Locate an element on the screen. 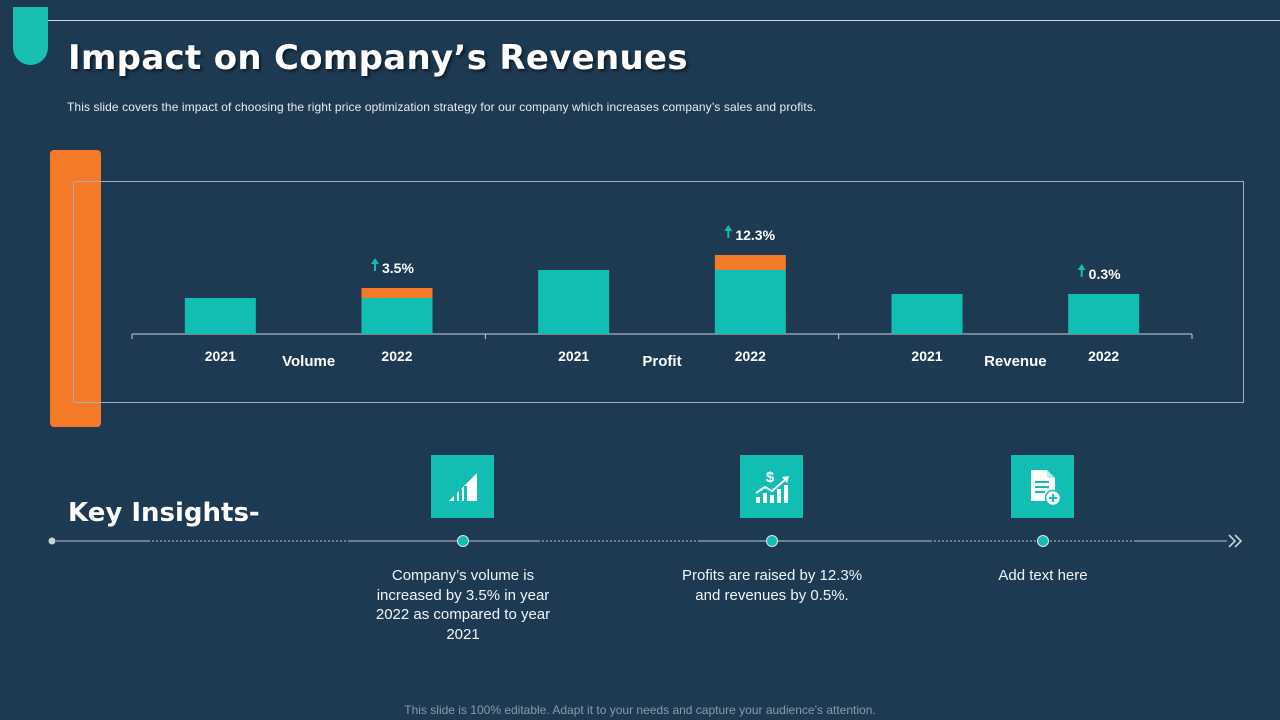 The height and width of the screenshot is (720, 1280). bar-revenue-2021-base is located at coordinates (927, 314).